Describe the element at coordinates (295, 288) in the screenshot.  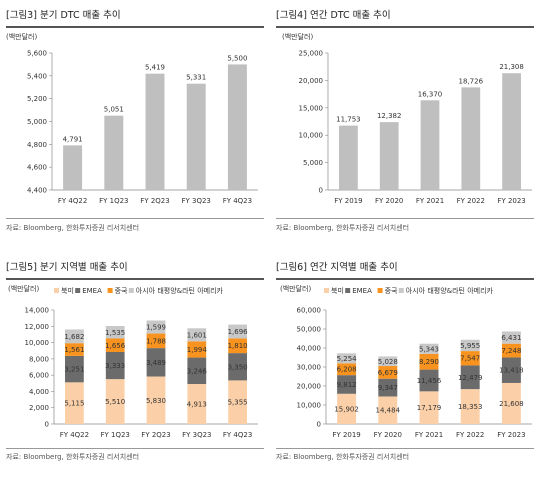
I see `unit-label: (백만달러)` at that location.